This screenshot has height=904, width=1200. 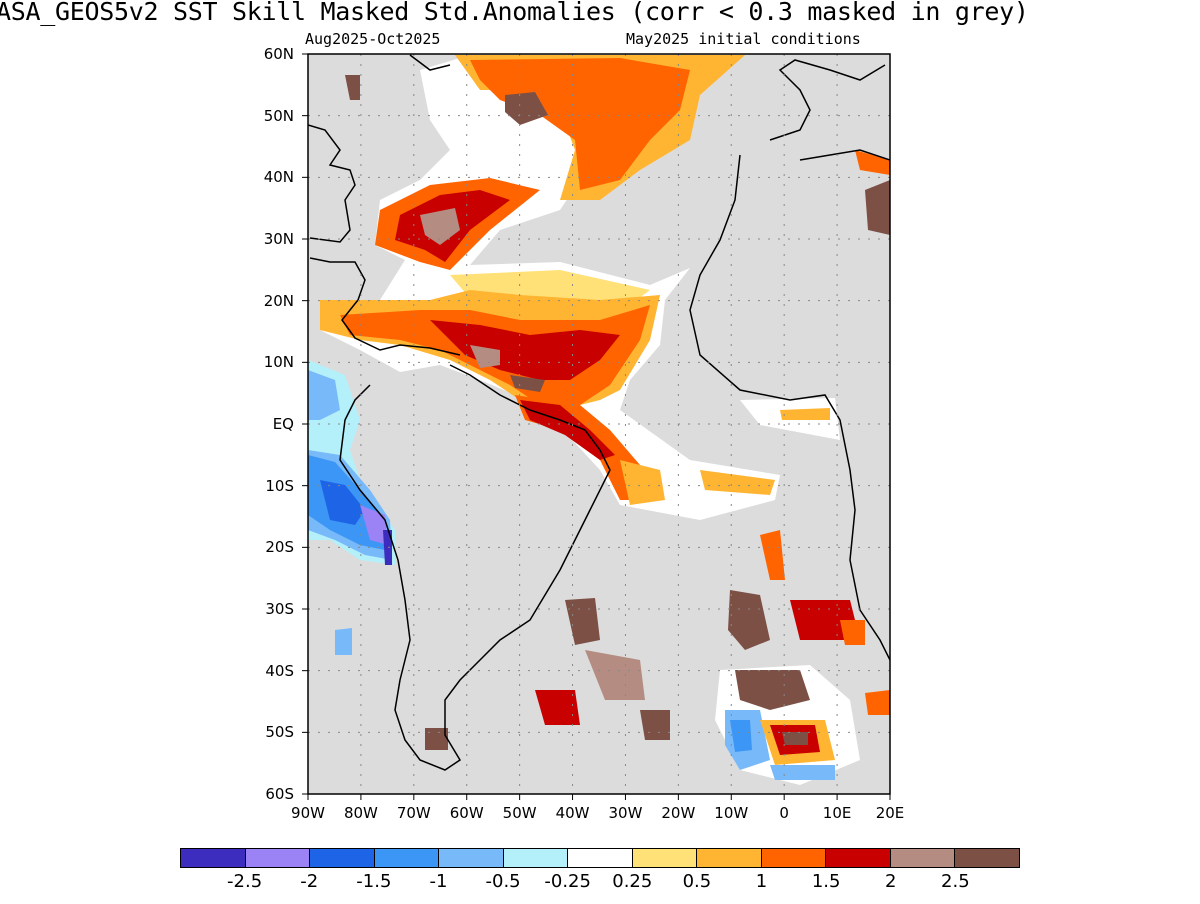 I want to click on greenland-coast, so click(x=430, y=62).